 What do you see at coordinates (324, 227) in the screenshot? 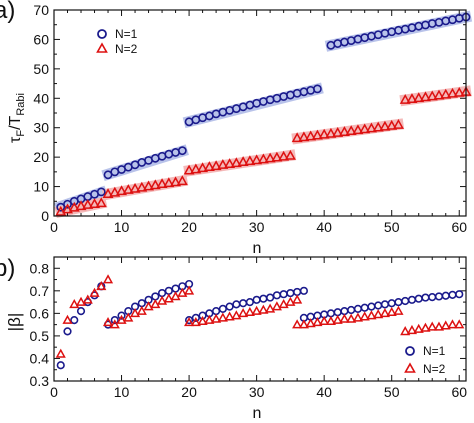
I see `x-tick-label: 40` at bounding box center [324, 227].